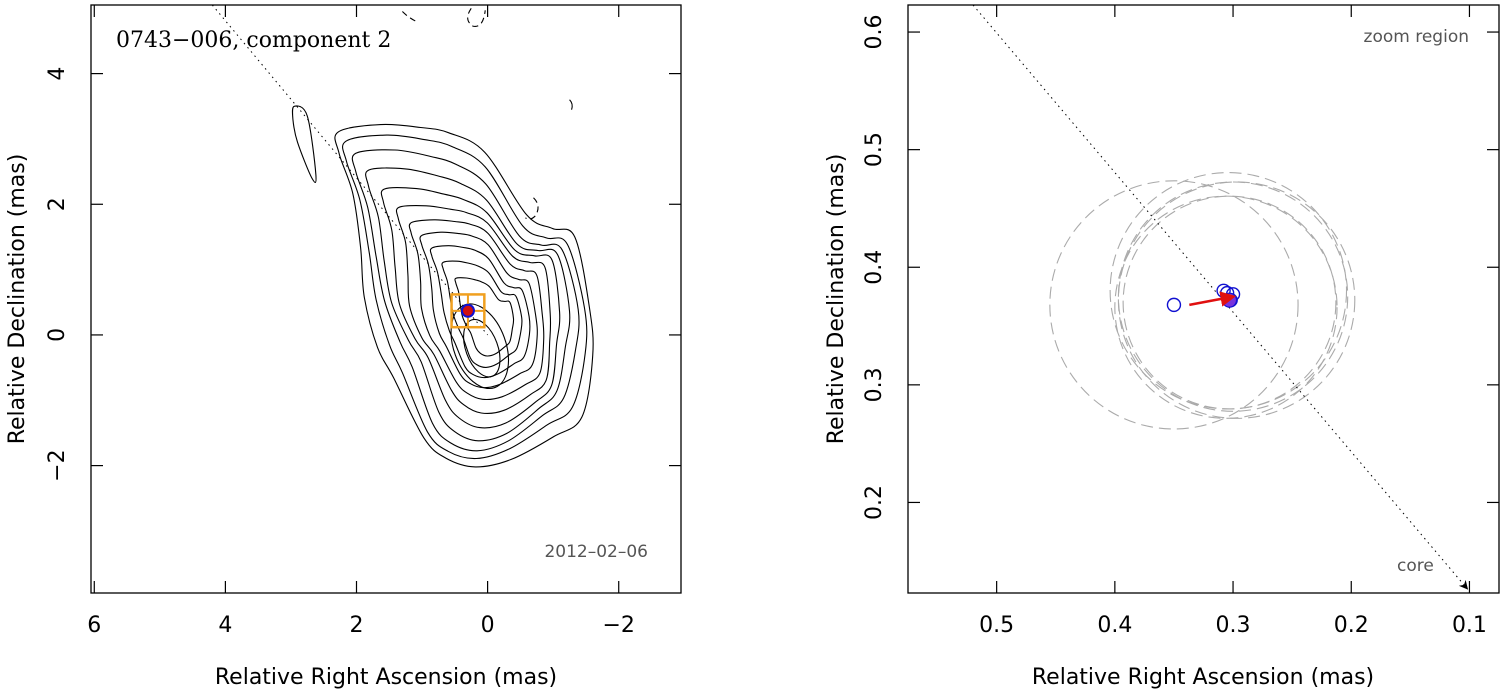 Image resolution: width=1504 pixels, height=696 pixels. I want to click on right-y-tick-label: 0.2, so click(874, 502).